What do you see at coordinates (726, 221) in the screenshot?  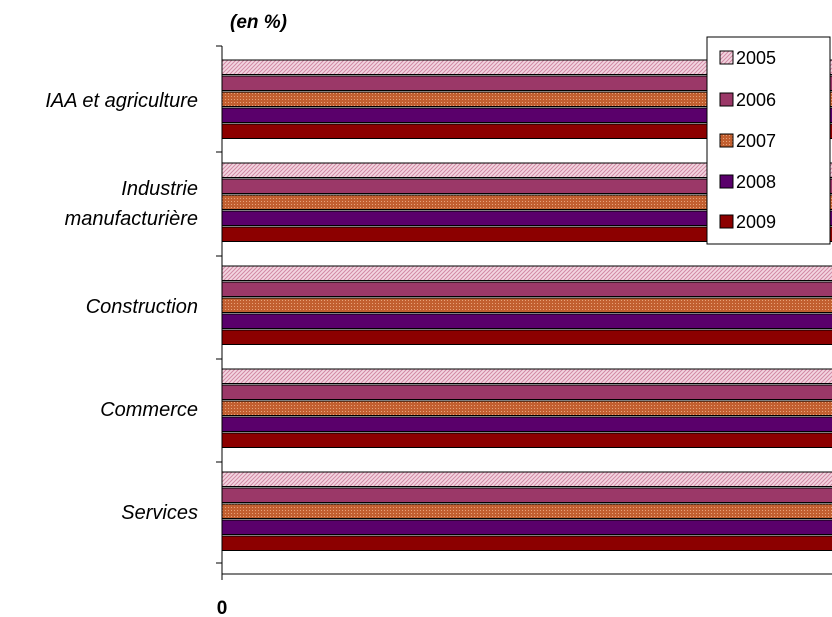 I see `legend-swatch-2009` at bounding box center [726, 221].